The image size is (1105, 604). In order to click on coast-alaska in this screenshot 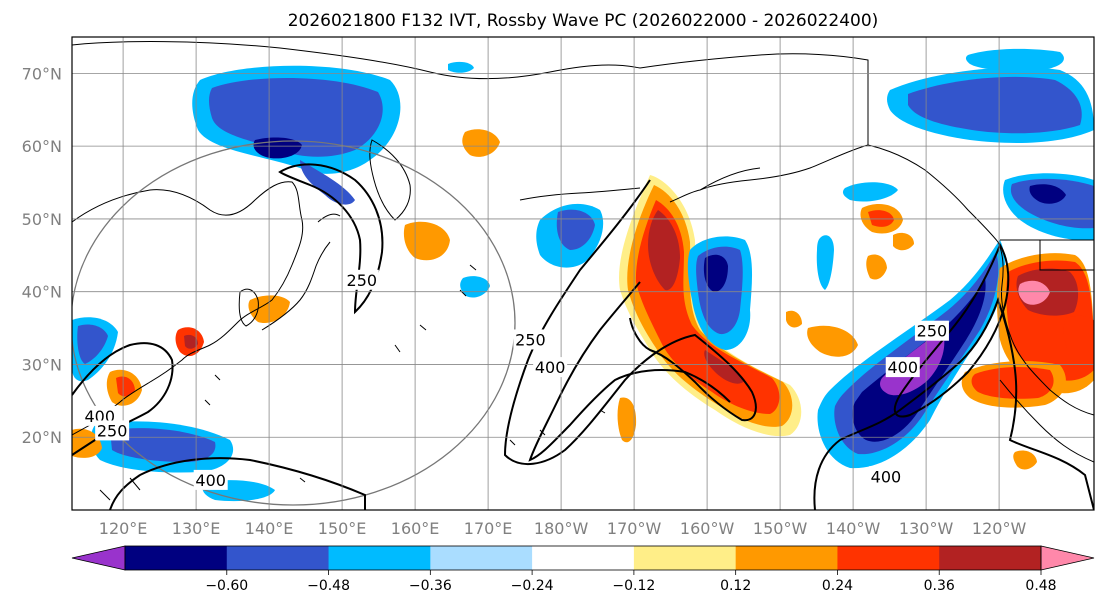, I will do `click(754, 128)`.